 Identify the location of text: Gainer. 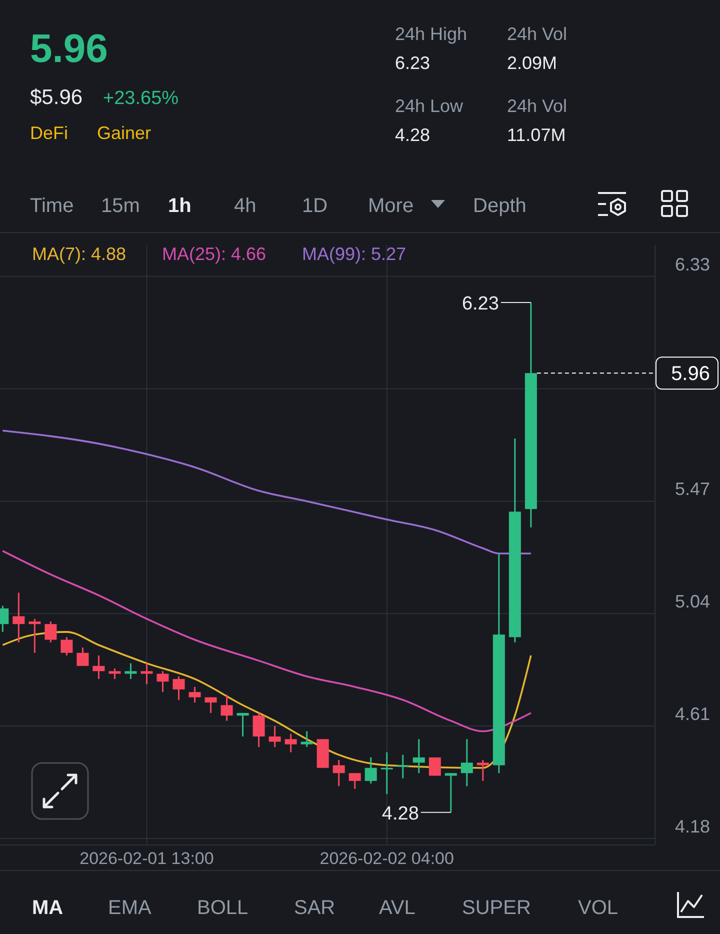
(124, 133).